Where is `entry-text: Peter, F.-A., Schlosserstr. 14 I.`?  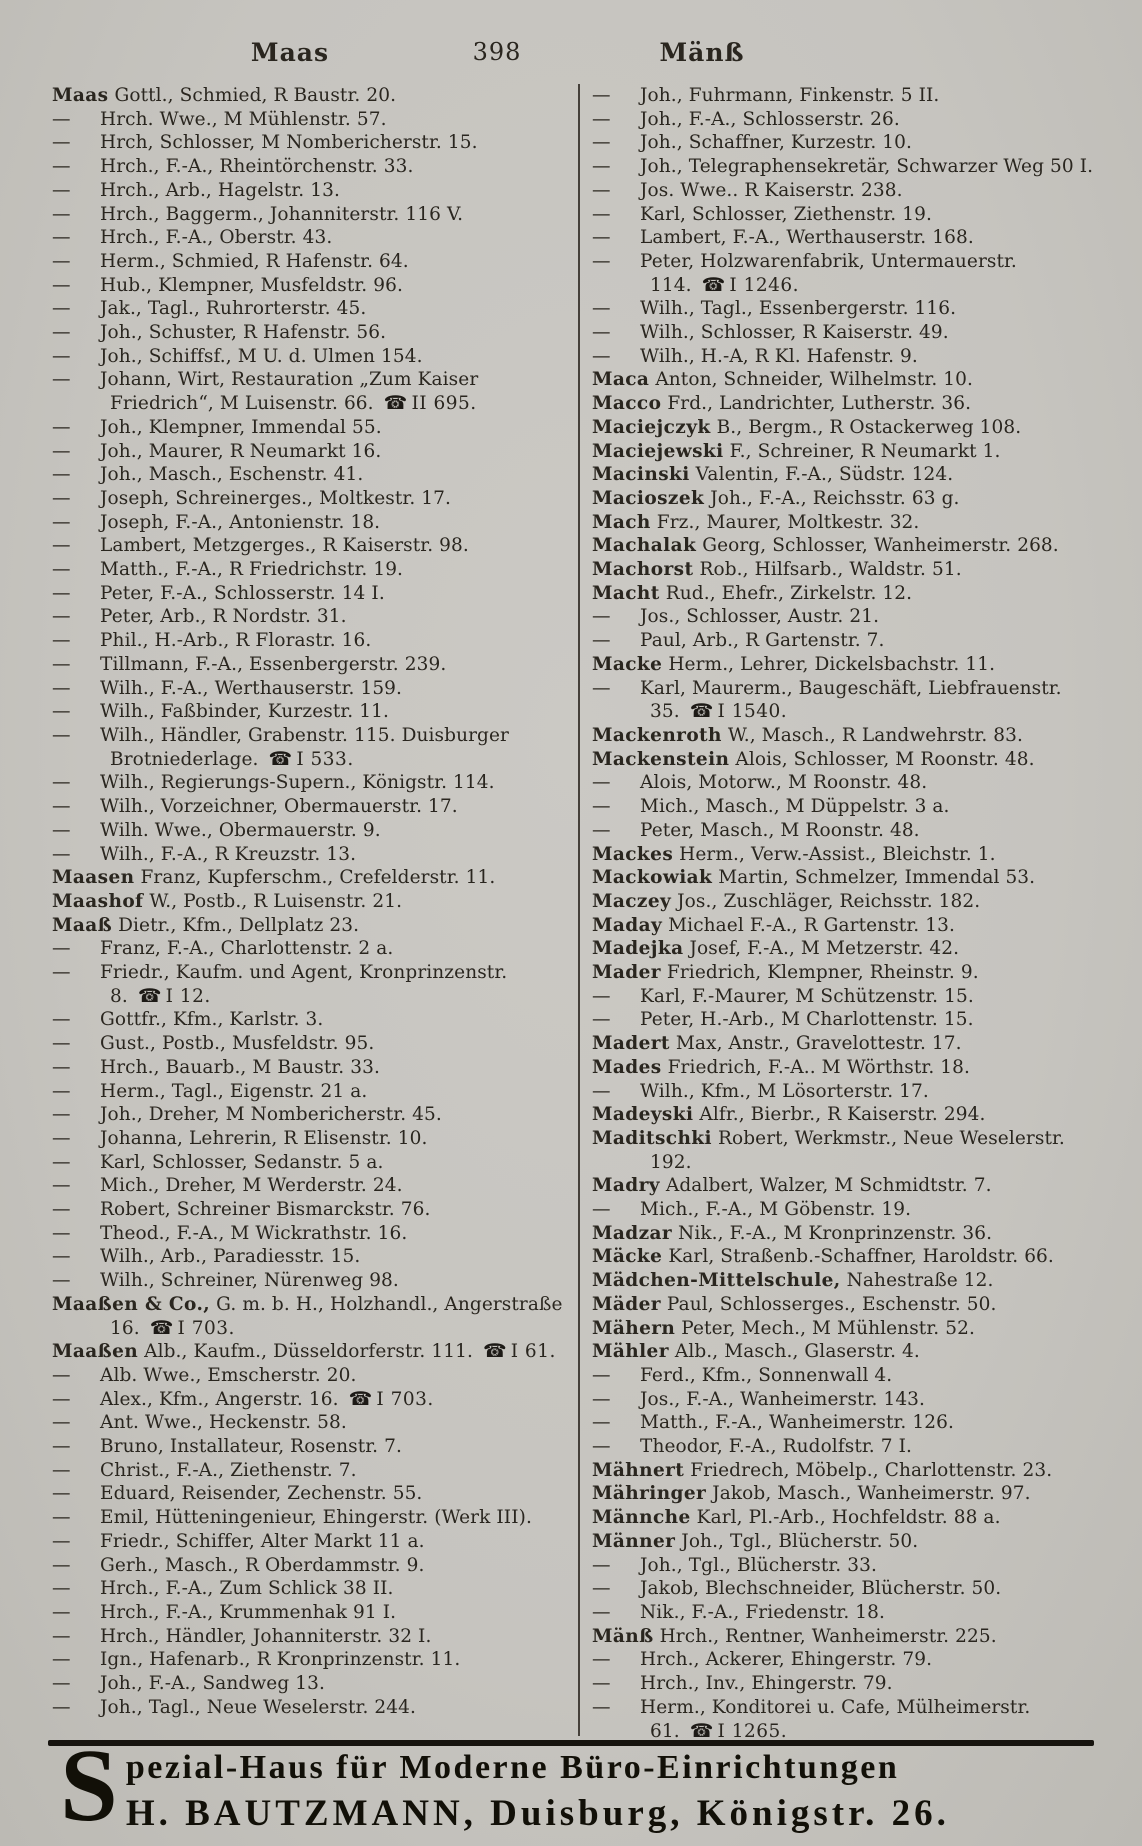 entry-text: Peter, F.-A., Schlosserstr. 14 I. is located at coordinates (242, 593).